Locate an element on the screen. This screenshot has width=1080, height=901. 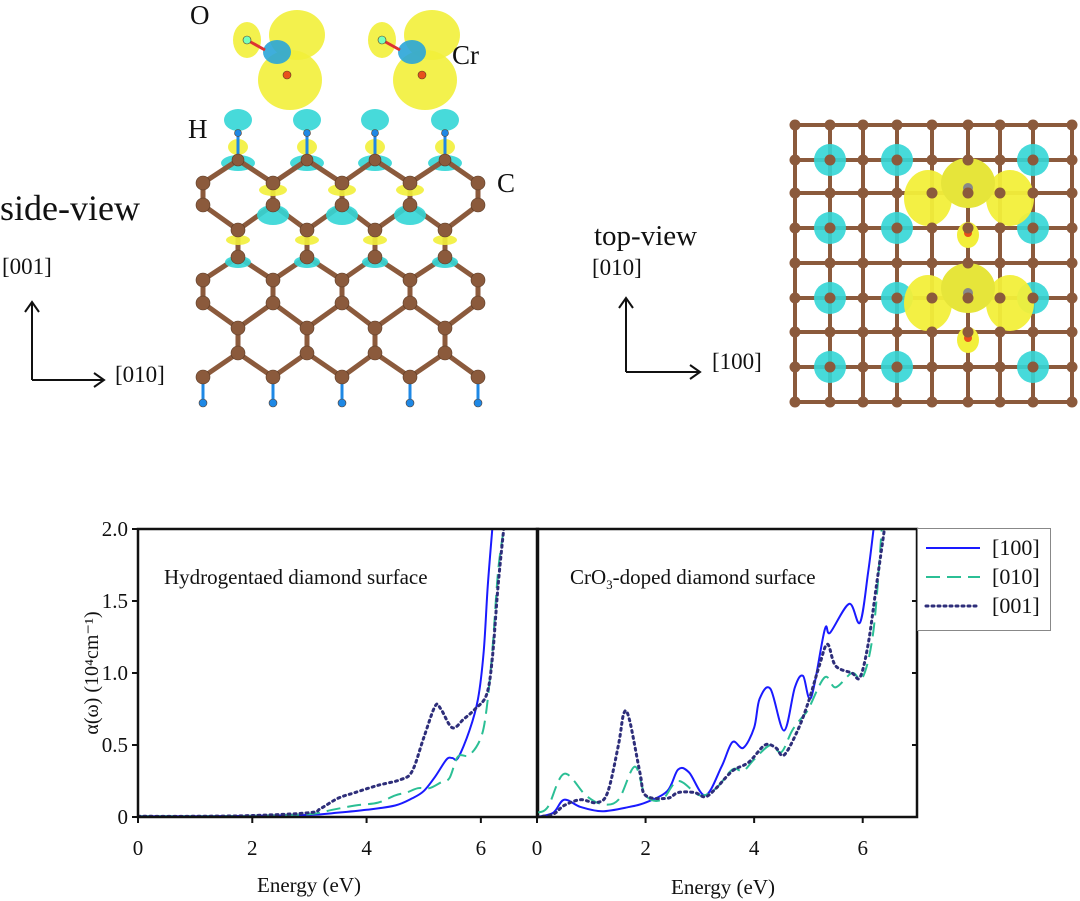
title-sub: 3 is located at coordinates (609, 585).